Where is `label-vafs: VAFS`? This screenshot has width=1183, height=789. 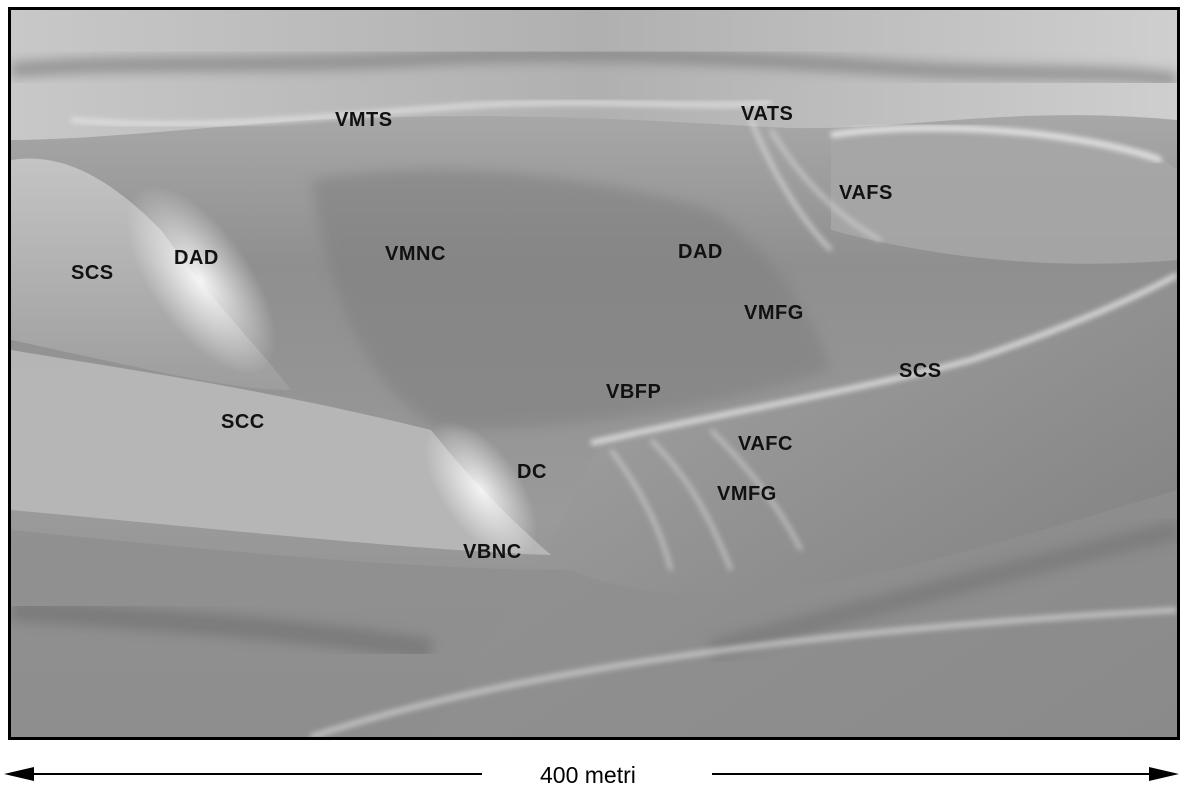 label-vafs: VAFS is located at coordinates (866, 193).